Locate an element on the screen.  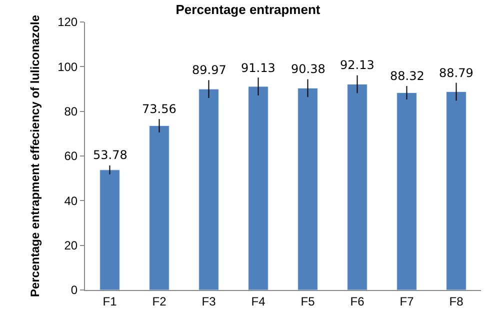
data-label: 89.97 is located at coordinates (209, 70).